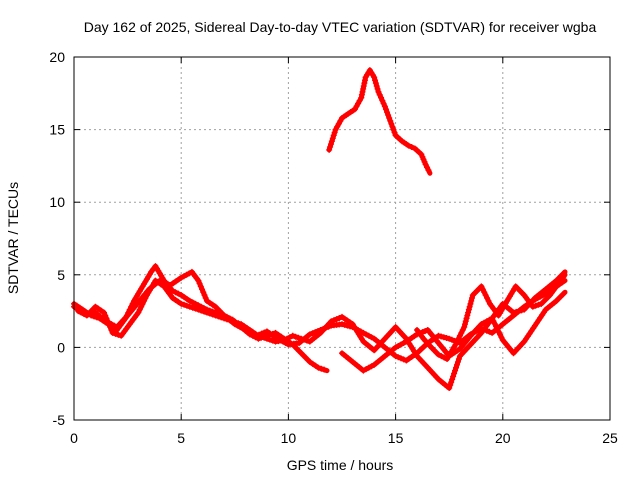 Image resolution: width=640 pixels, height=480 pixels. Describe the element at coordinates (181, 438) in the screenshot. I see `x-tick-label: 5` at that location.